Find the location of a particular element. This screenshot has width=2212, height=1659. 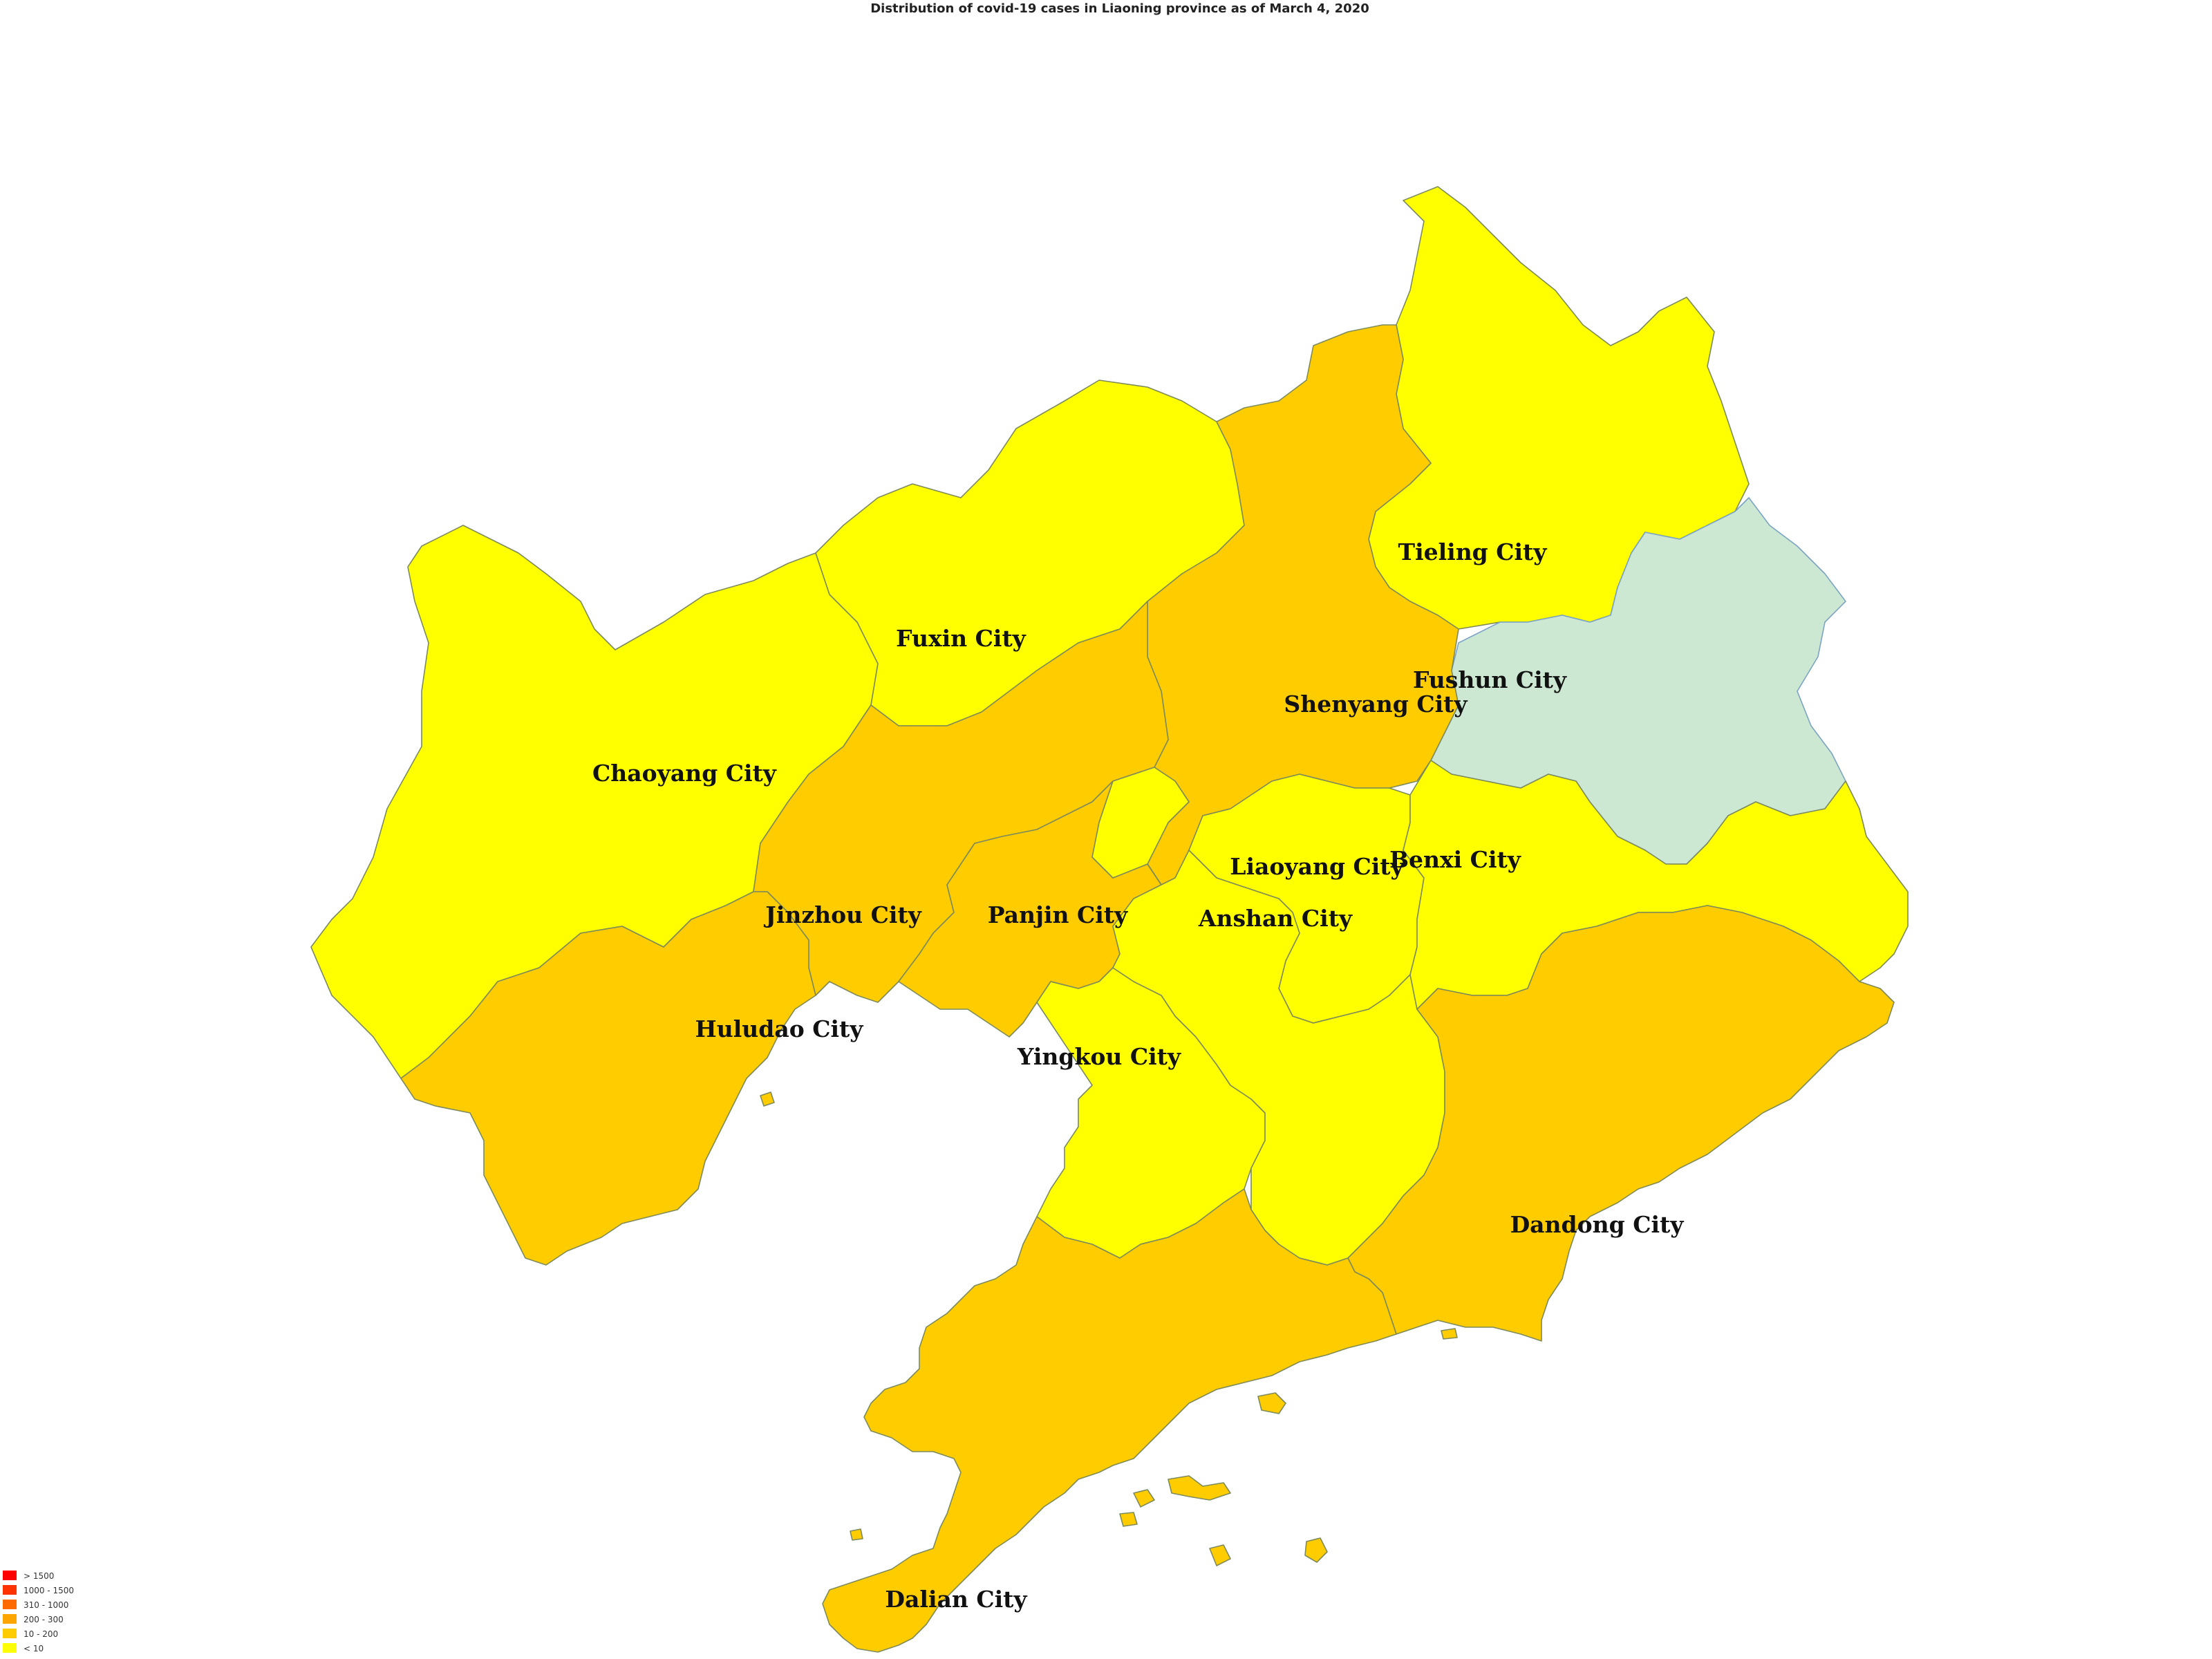

city-label-dandong: Dandong City is located at coordinates (1597, 1224).